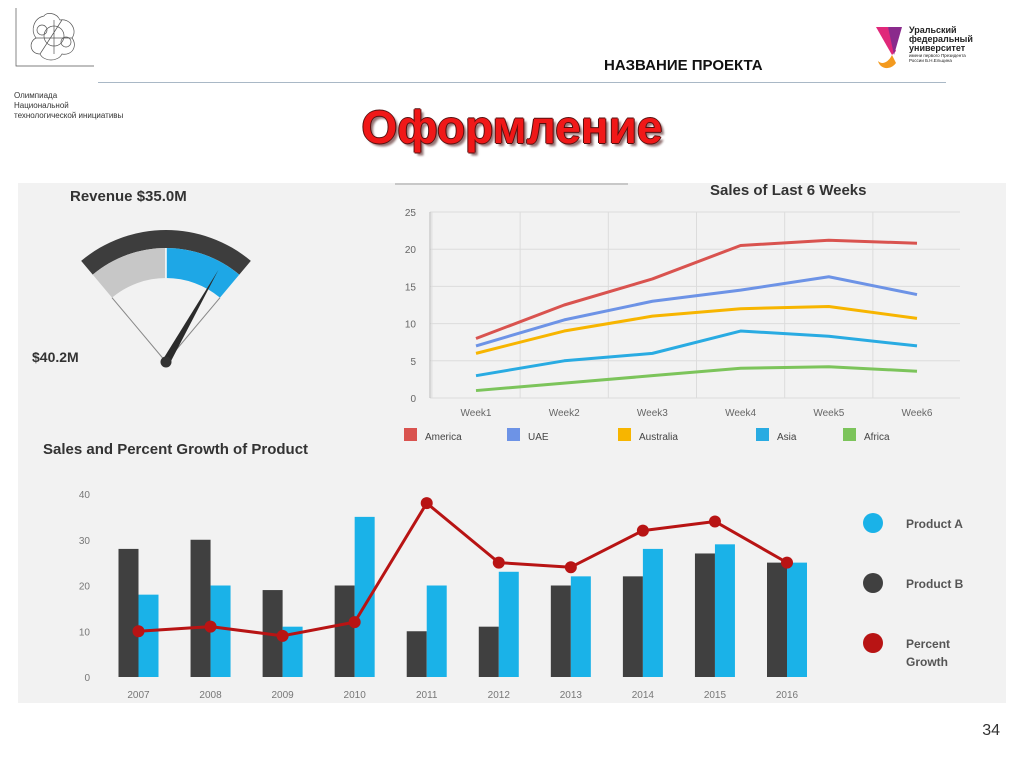  Describe the element at coordinates (937, 48) in the screenshot. I see `urfu-caption-line: университет` at that location.